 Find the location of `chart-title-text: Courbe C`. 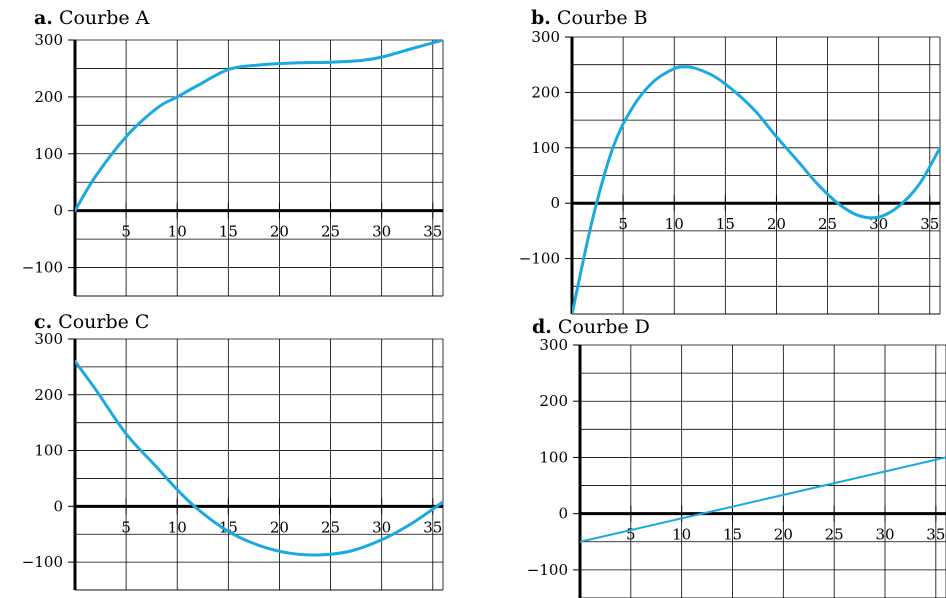

chart-title-text: Courbe C is located at coordinates (103, 322).